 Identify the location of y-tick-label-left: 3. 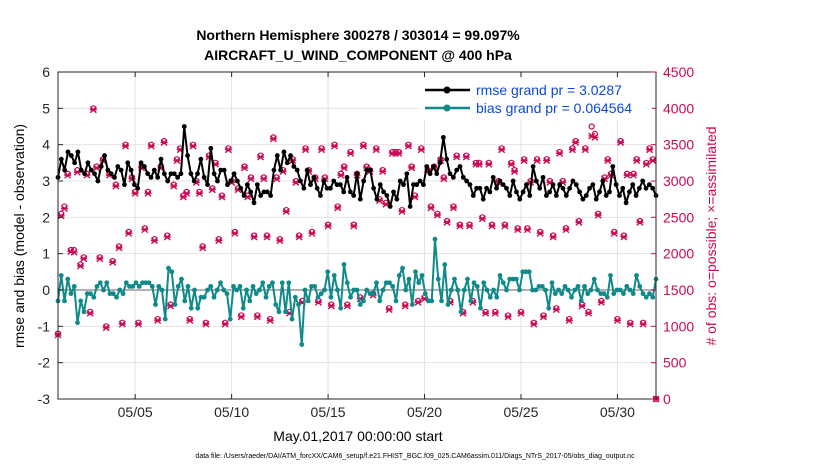
(46, 181).